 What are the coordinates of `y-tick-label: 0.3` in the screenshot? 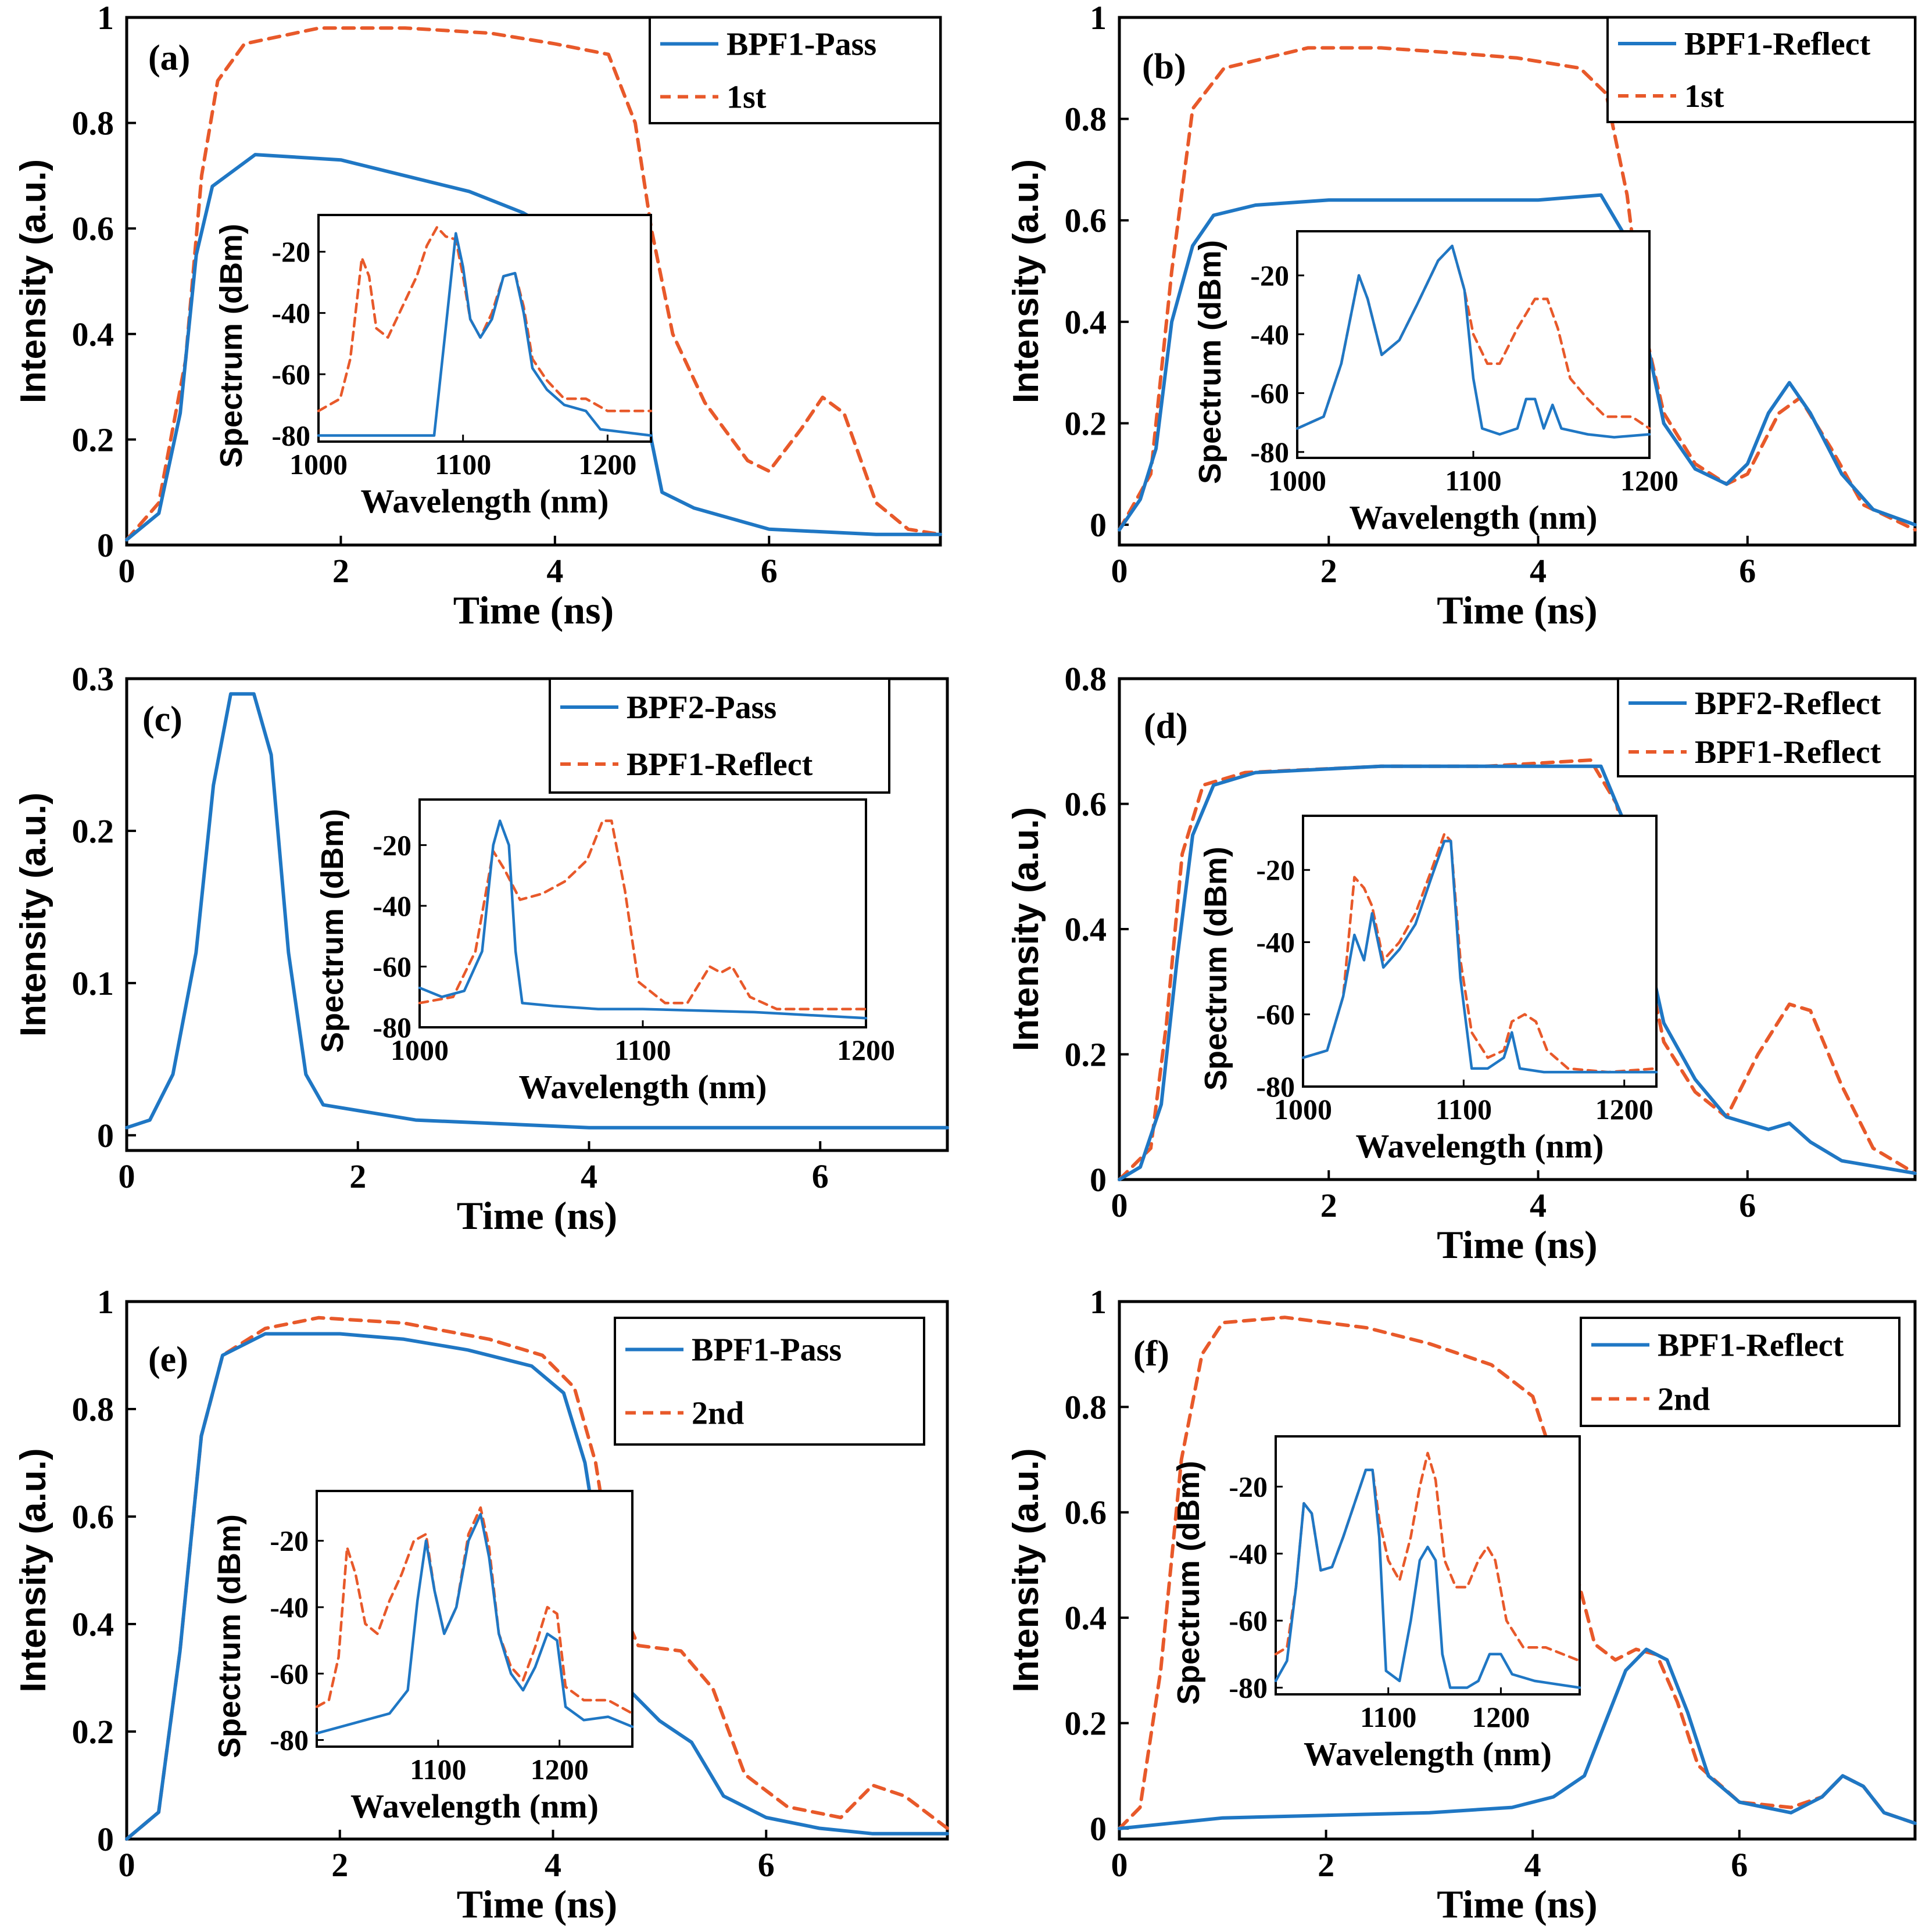 It's located at (93, 679).